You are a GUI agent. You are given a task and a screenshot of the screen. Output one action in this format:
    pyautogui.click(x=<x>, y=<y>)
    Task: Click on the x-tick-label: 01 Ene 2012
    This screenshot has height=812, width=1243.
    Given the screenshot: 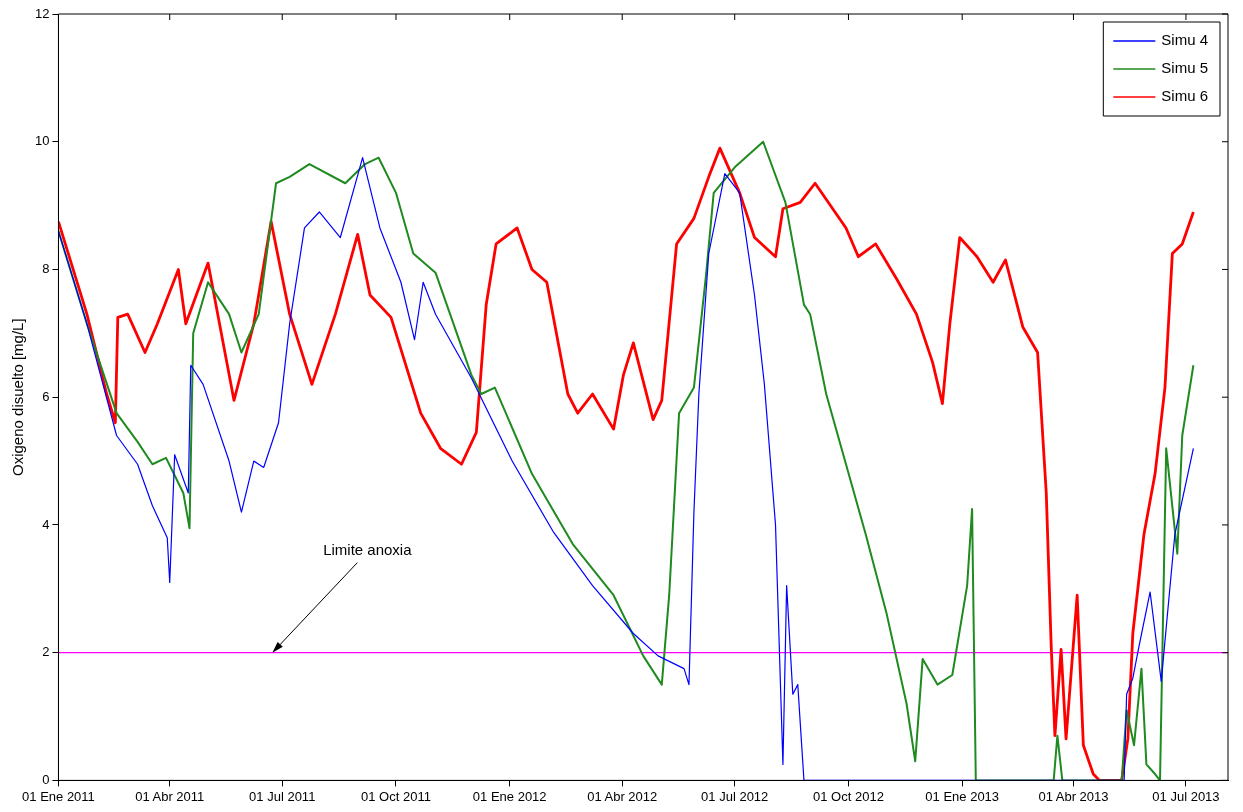 What is the action you would take?
    pyautogui.click(x=509, y=796)
    